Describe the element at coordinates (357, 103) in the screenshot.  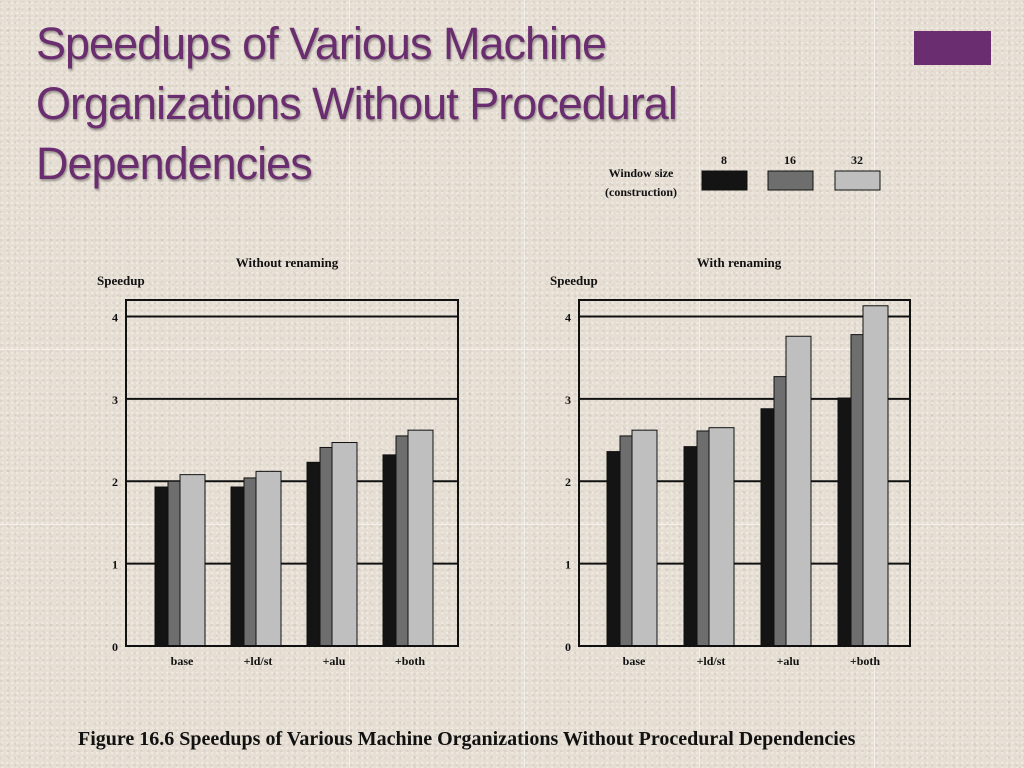
I see `slide-title-line: Organizations Without Procedural` at that location.